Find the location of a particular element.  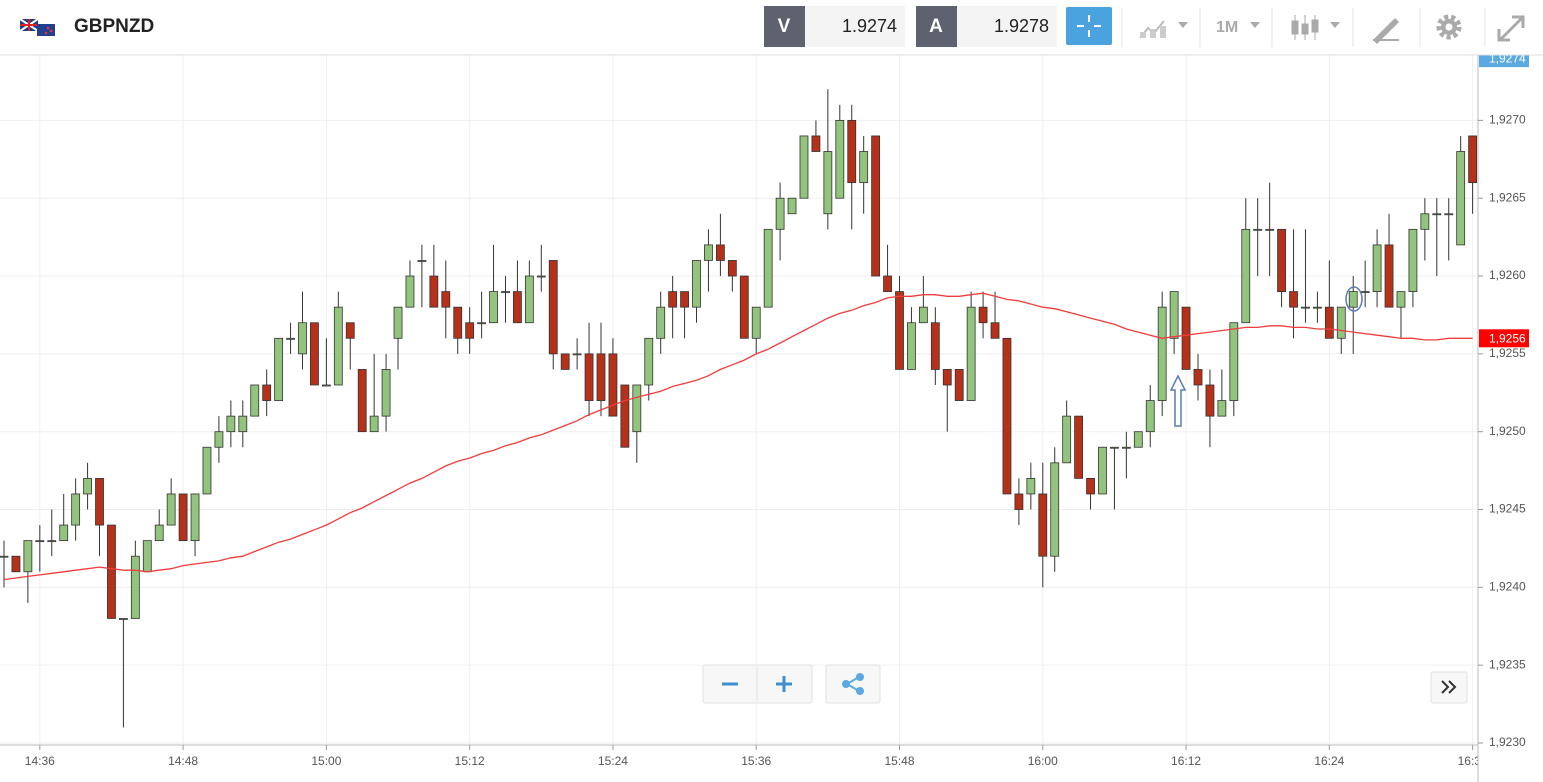

ask-button is located at coordinates (936, 26).